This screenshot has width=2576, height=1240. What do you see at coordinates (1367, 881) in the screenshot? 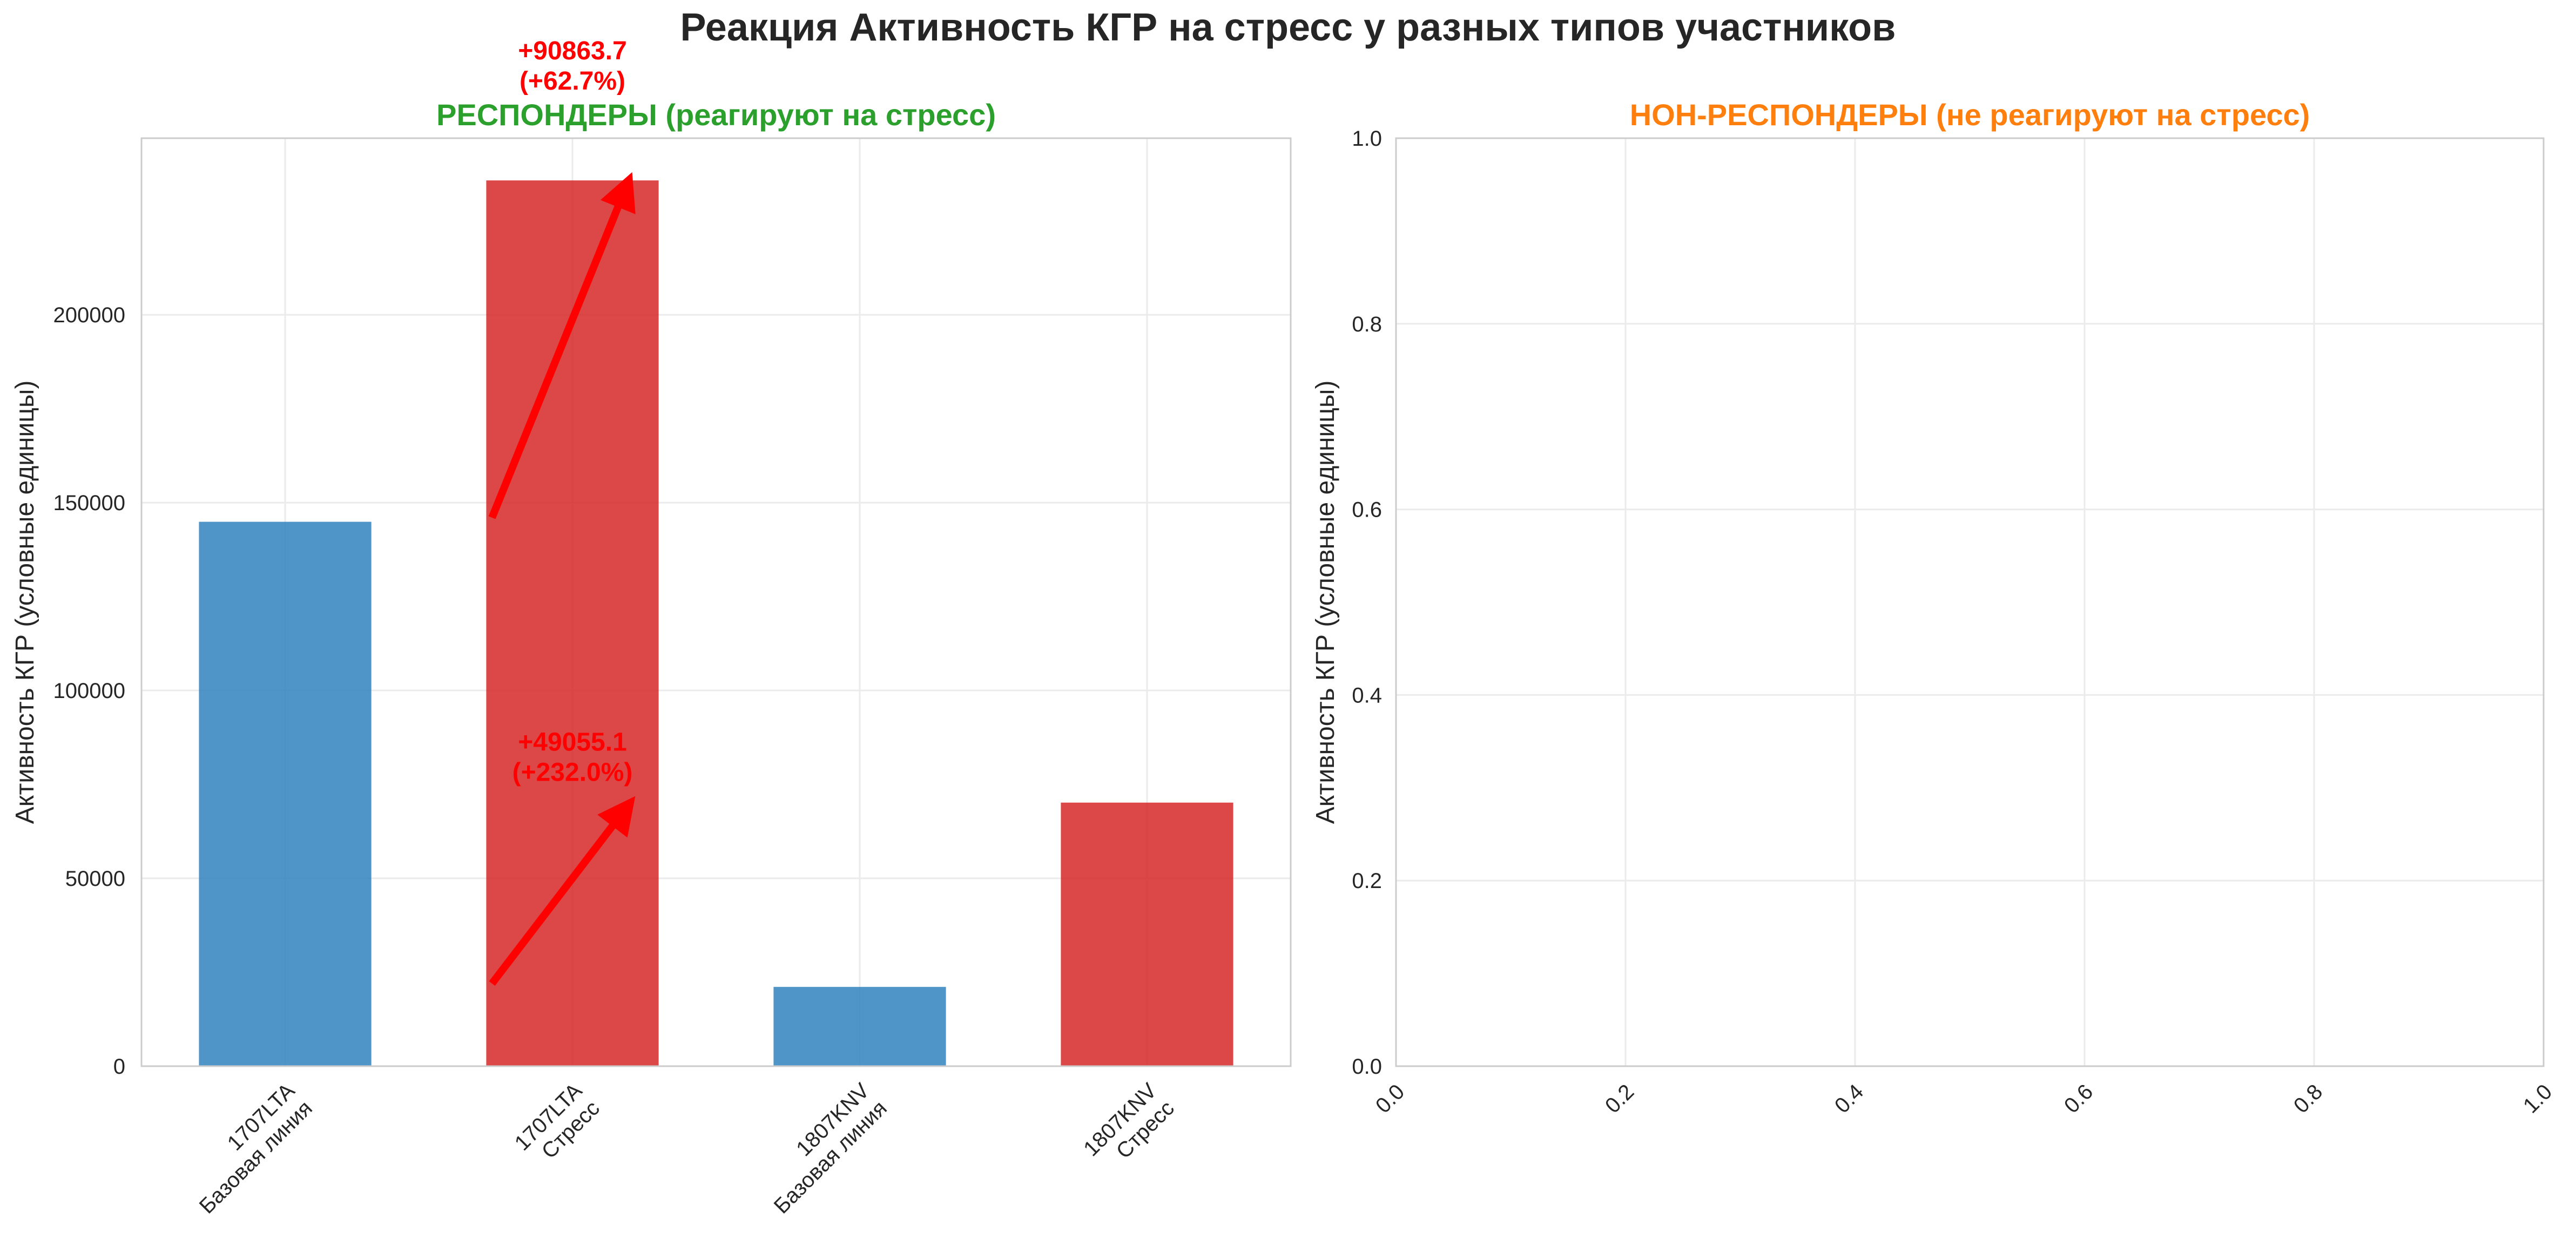
I see `right-y-tick-label: 0.2` at bounding box center [1367, 881].